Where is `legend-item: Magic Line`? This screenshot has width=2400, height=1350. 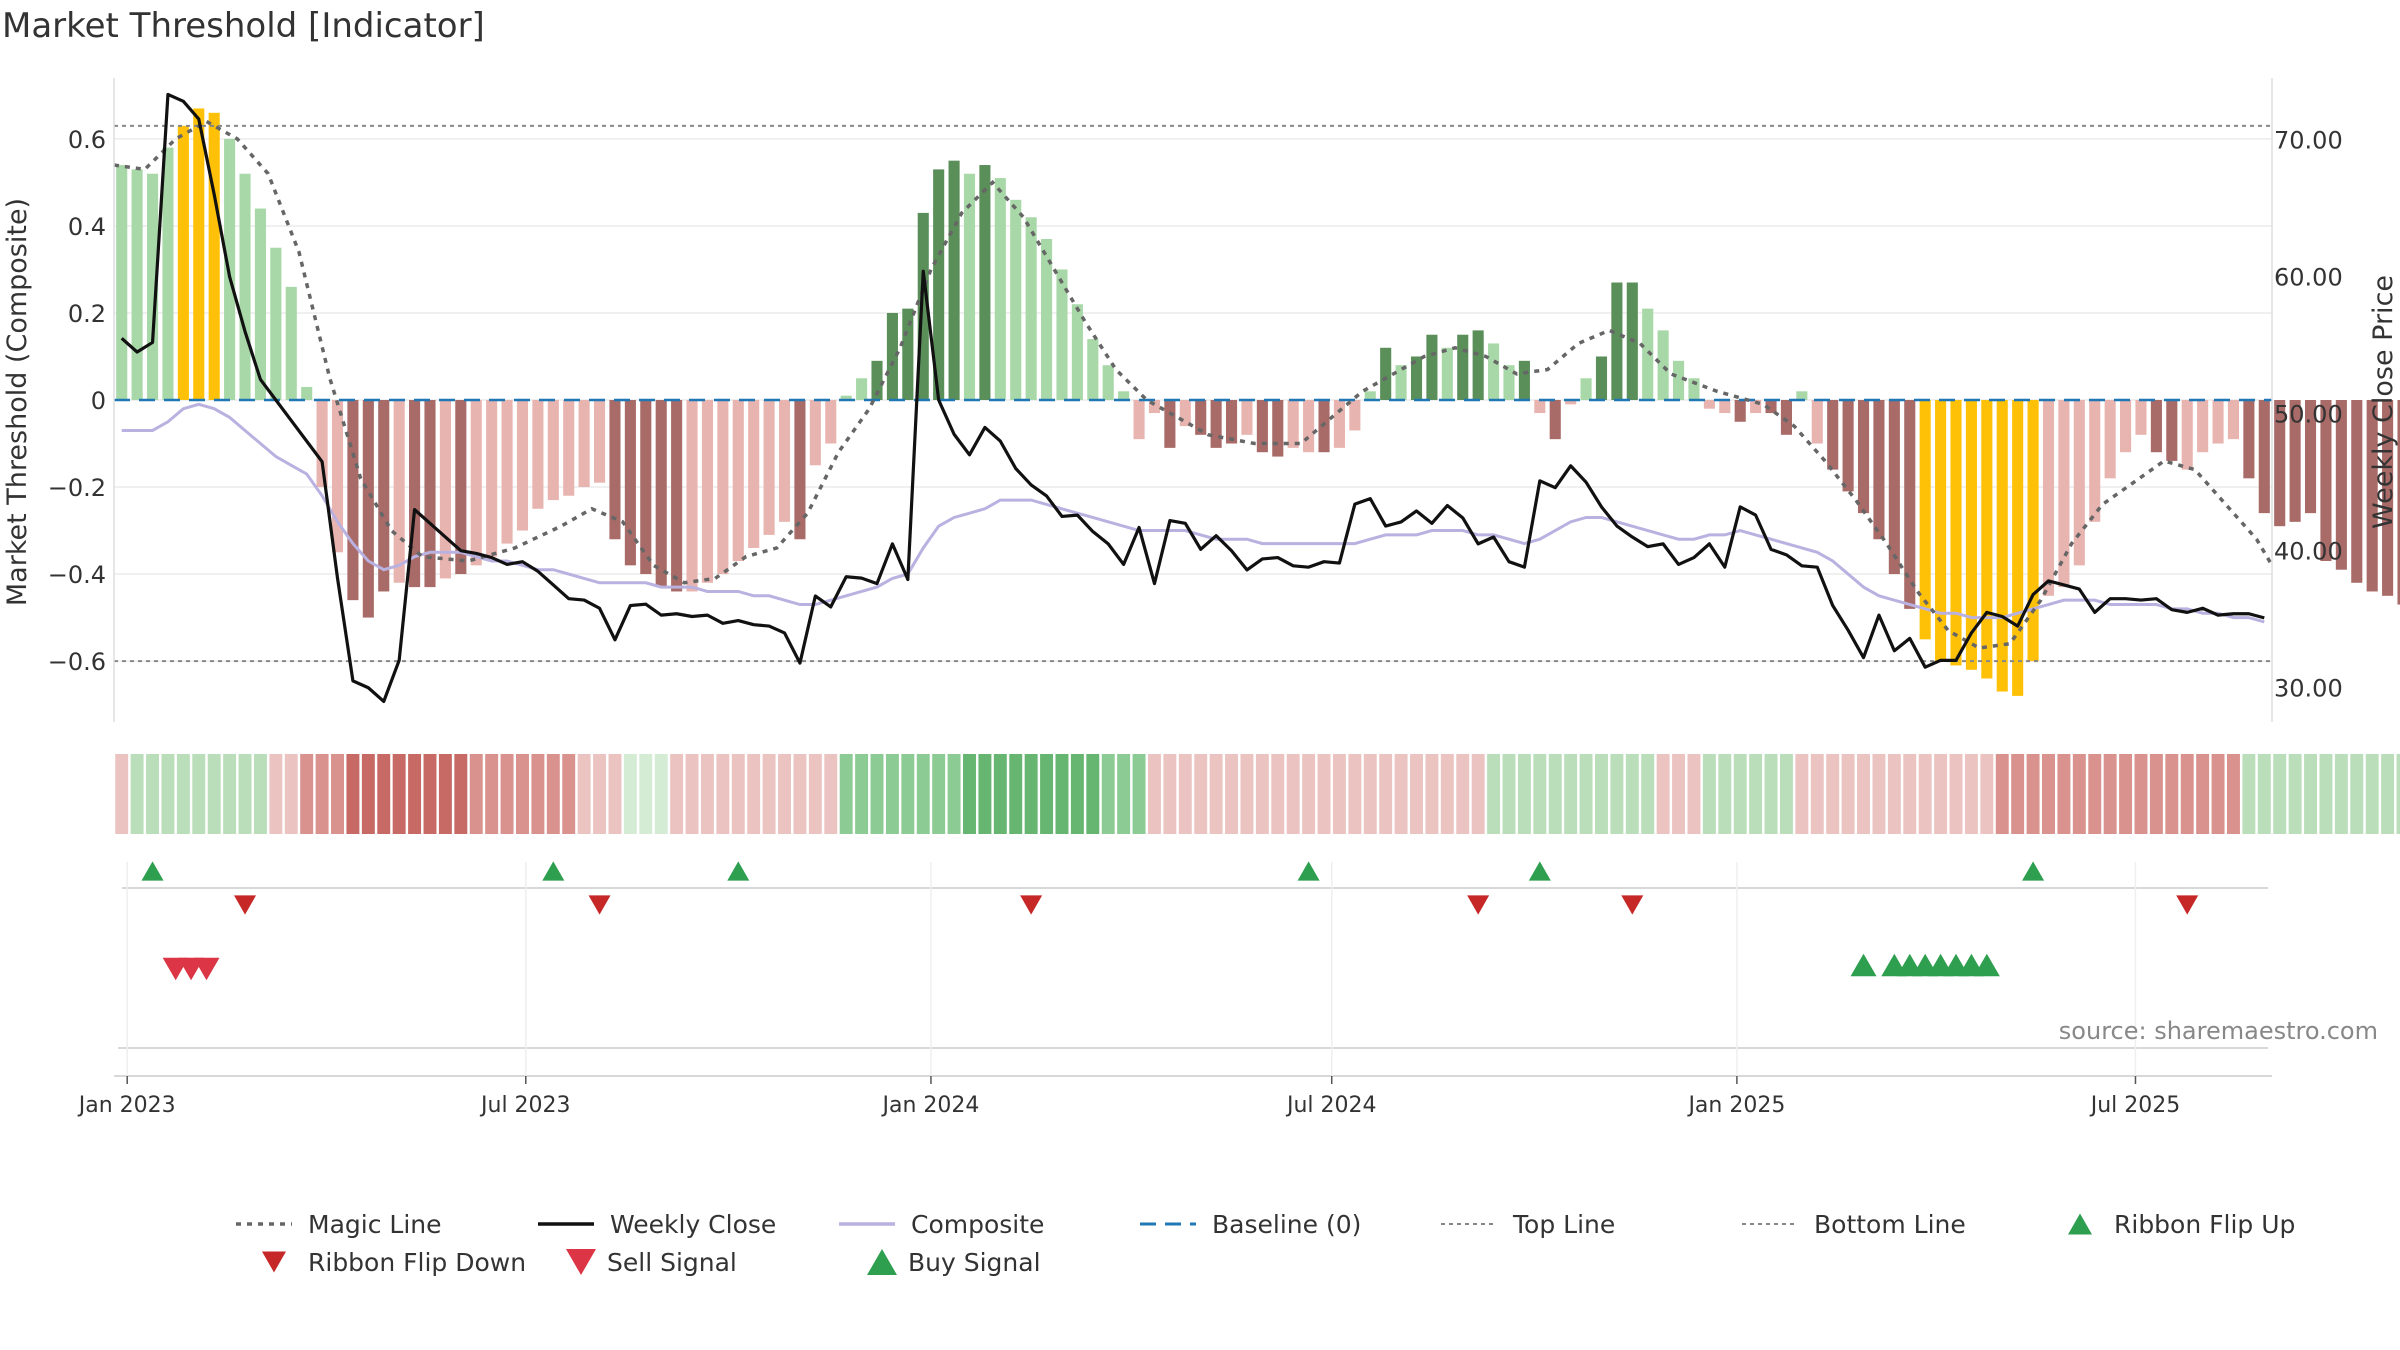
legend-item: Magic Line is located at coordinates (339, 1224).